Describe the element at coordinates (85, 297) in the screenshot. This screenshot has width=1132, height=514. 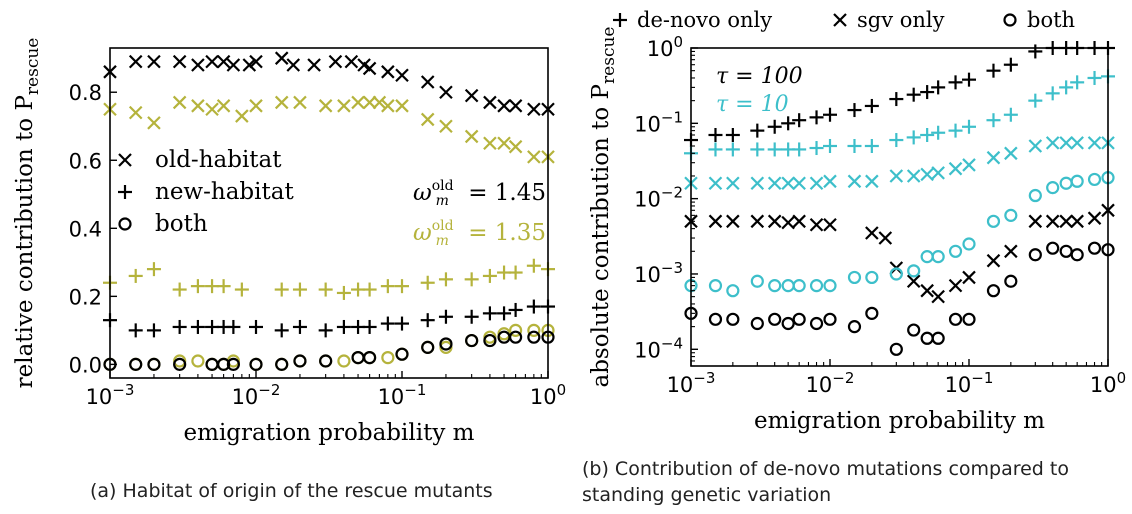
I see `a-ytick-label-1: 0.2` at that location.